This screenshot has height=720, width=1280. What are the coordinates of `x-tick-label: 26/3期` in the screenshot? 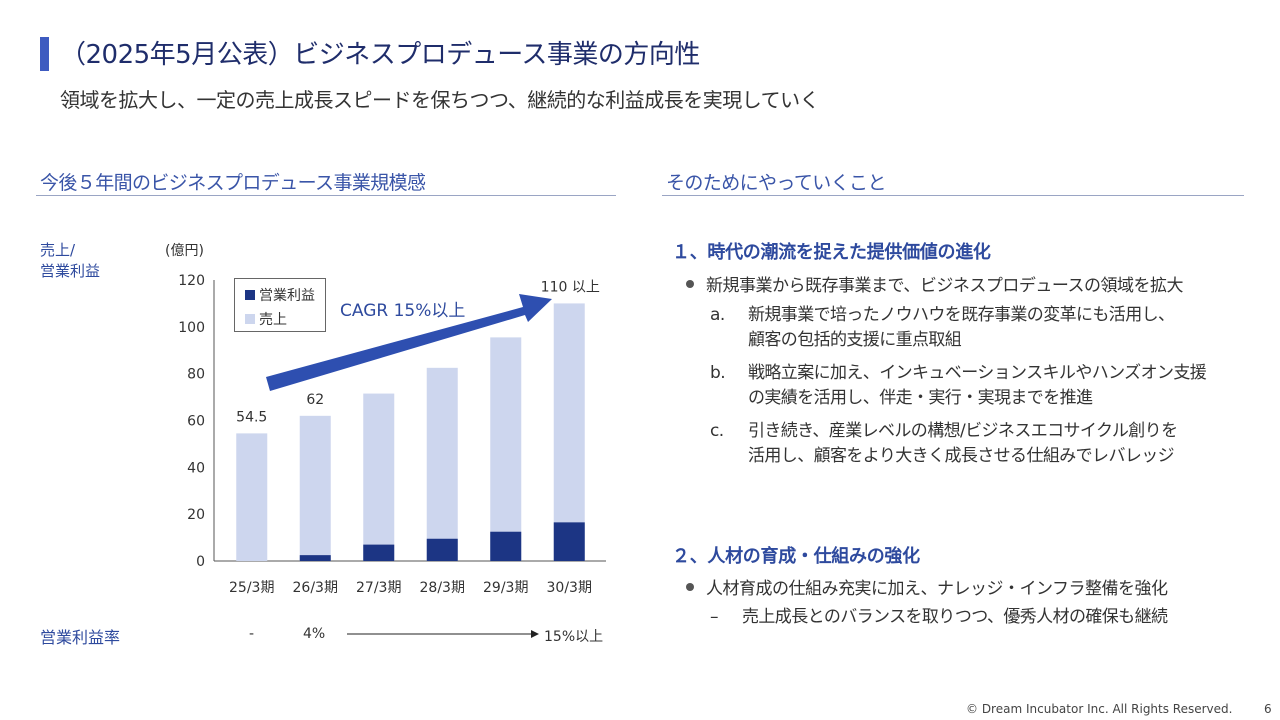 It's located at (315, 588).